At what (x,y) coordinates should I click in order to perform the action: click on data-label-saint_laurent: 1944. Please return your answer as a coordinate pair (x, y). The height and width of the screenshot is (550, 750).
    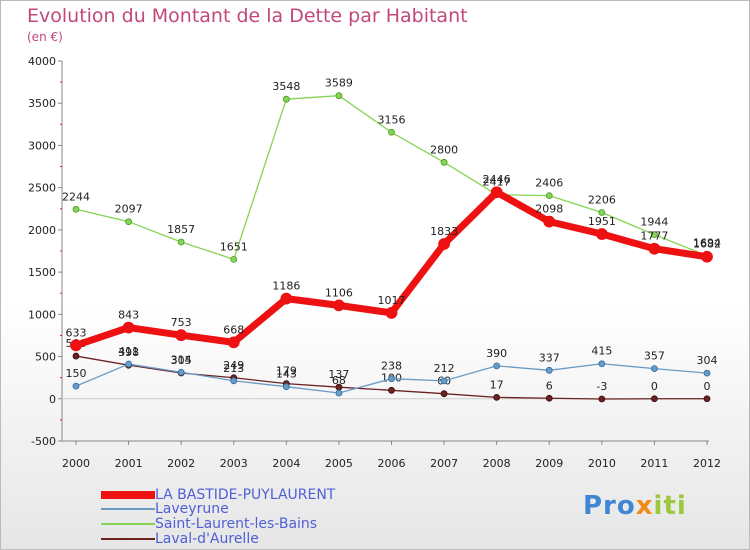
    Looking at the image, I should click on (654, 222).